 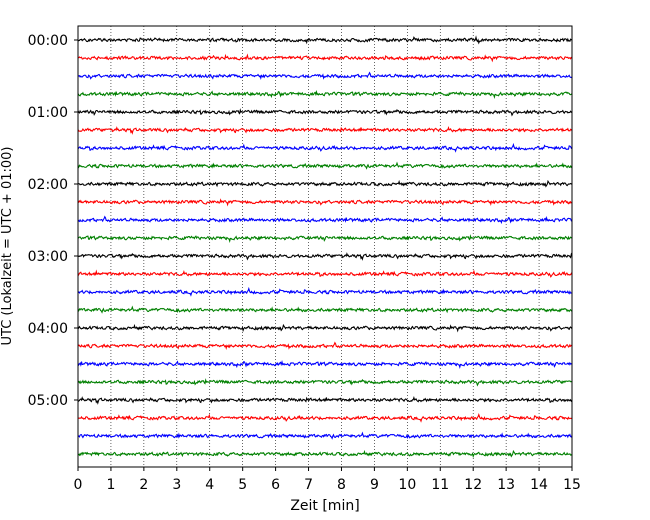 What do you see at coordinates (275, 485) in the screenshot?
I see `x-tick-label: 6` at bounding box center [275, 485].